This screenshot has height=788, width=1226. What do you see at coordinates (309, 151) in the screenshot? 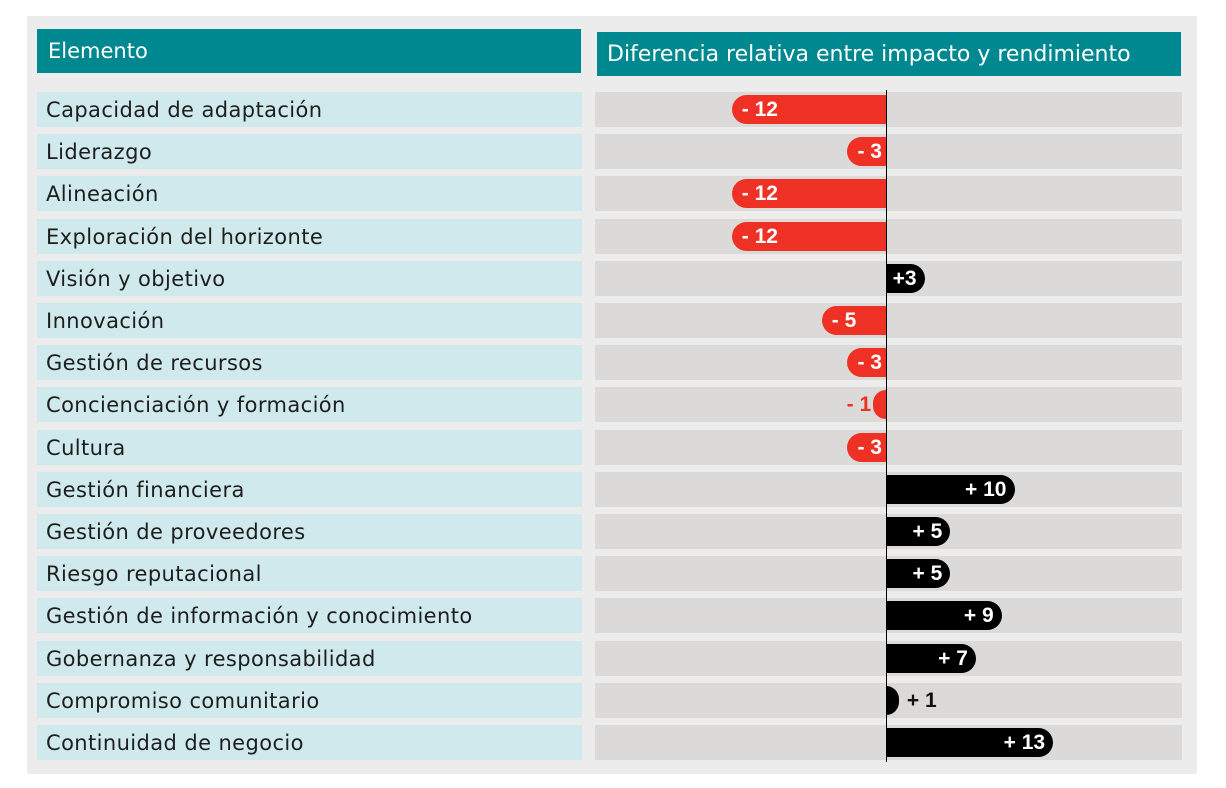
I see `category-label: Liderazgo` at bounding box center [309, 151].